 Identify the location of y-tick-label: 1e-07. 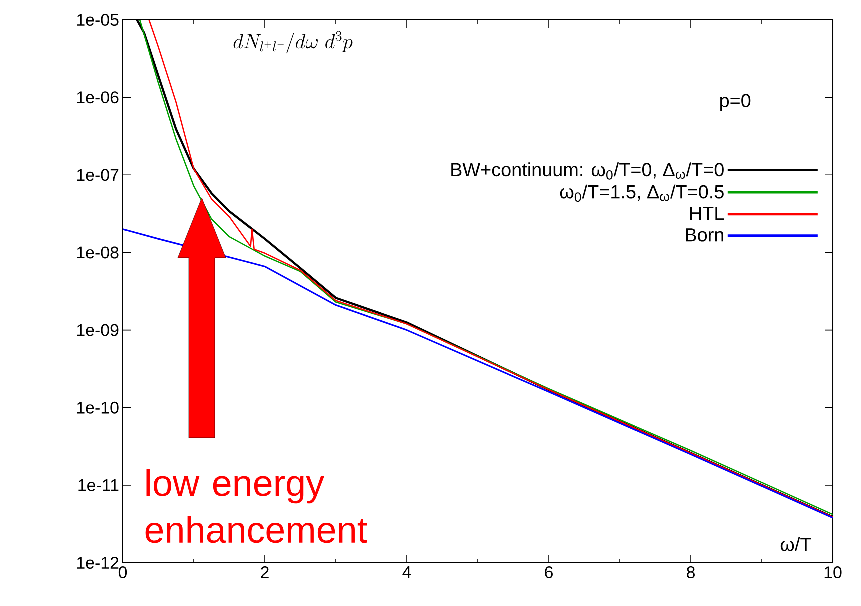
(98, 175).